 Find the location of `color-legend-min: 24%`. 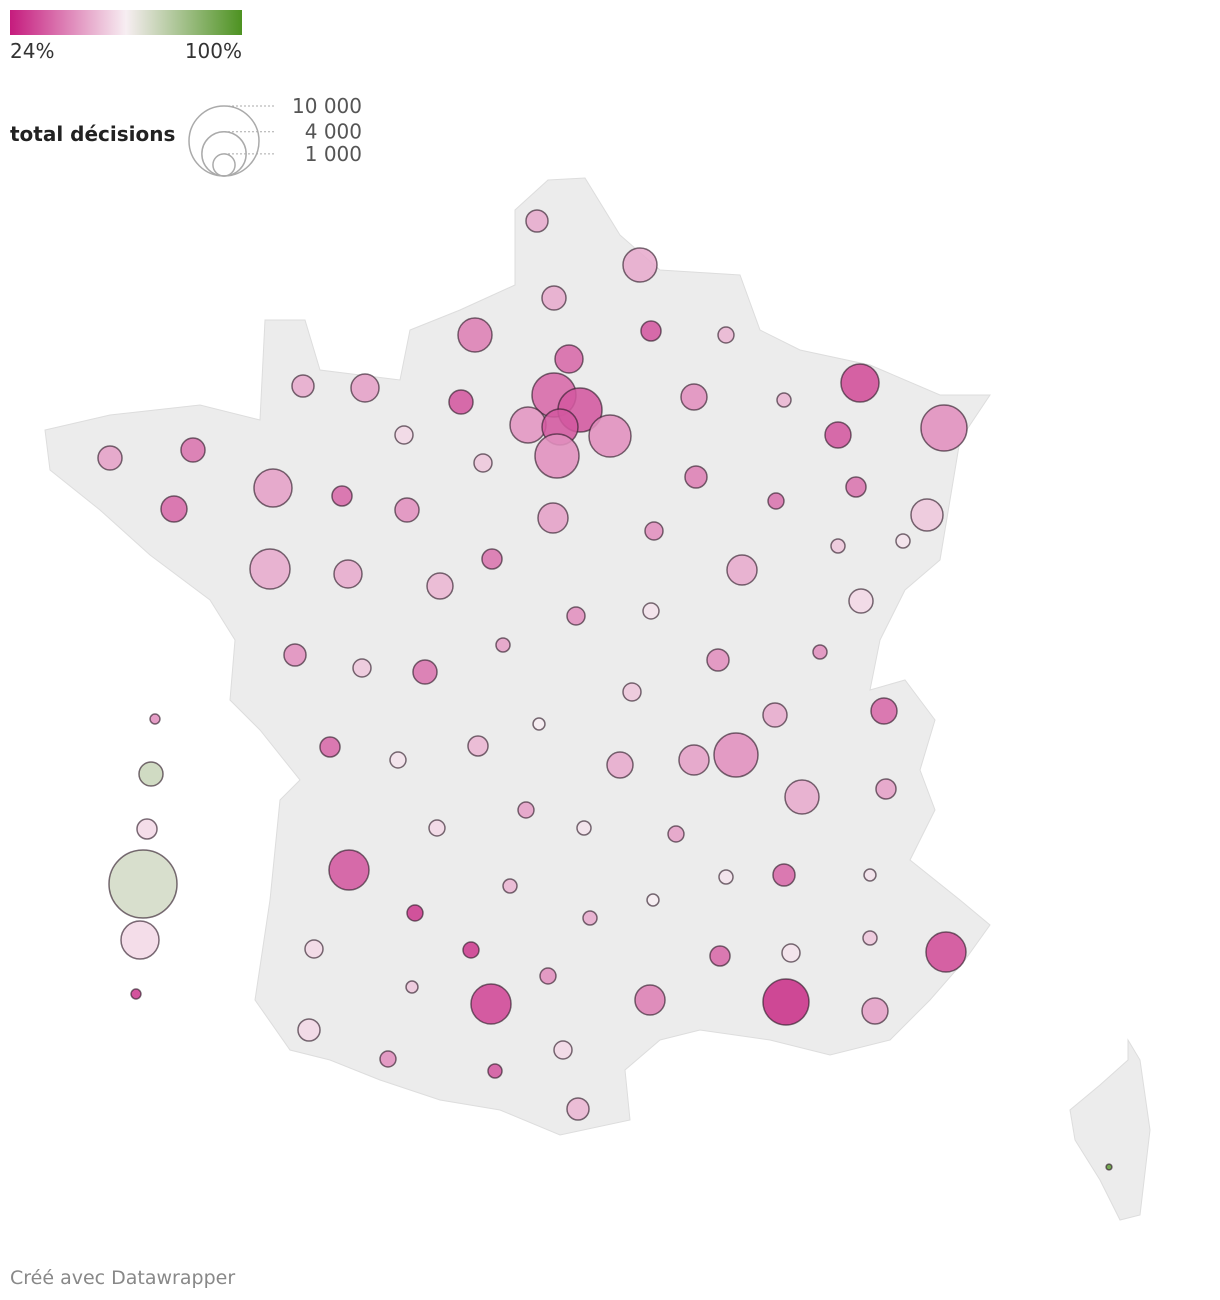

color-legend-min: 24% is located at coordinates (32, 51).